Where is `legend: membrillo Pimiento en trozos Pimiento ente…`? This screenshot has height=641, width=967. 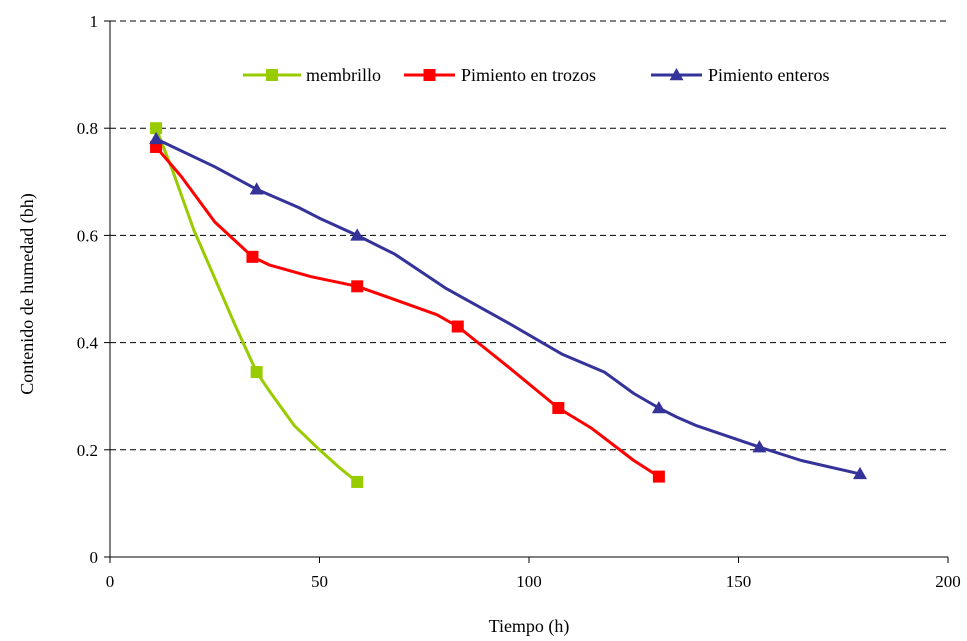 legend: membrillo Pimiento en trozos Pimiento ente… is located at coordinates (536, 75).